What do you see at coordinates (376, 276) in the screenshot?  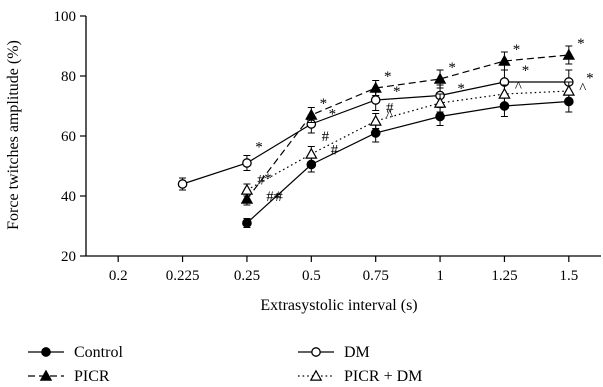 I see `x-tick-label: 0.75` at bounding box center [376, 276].